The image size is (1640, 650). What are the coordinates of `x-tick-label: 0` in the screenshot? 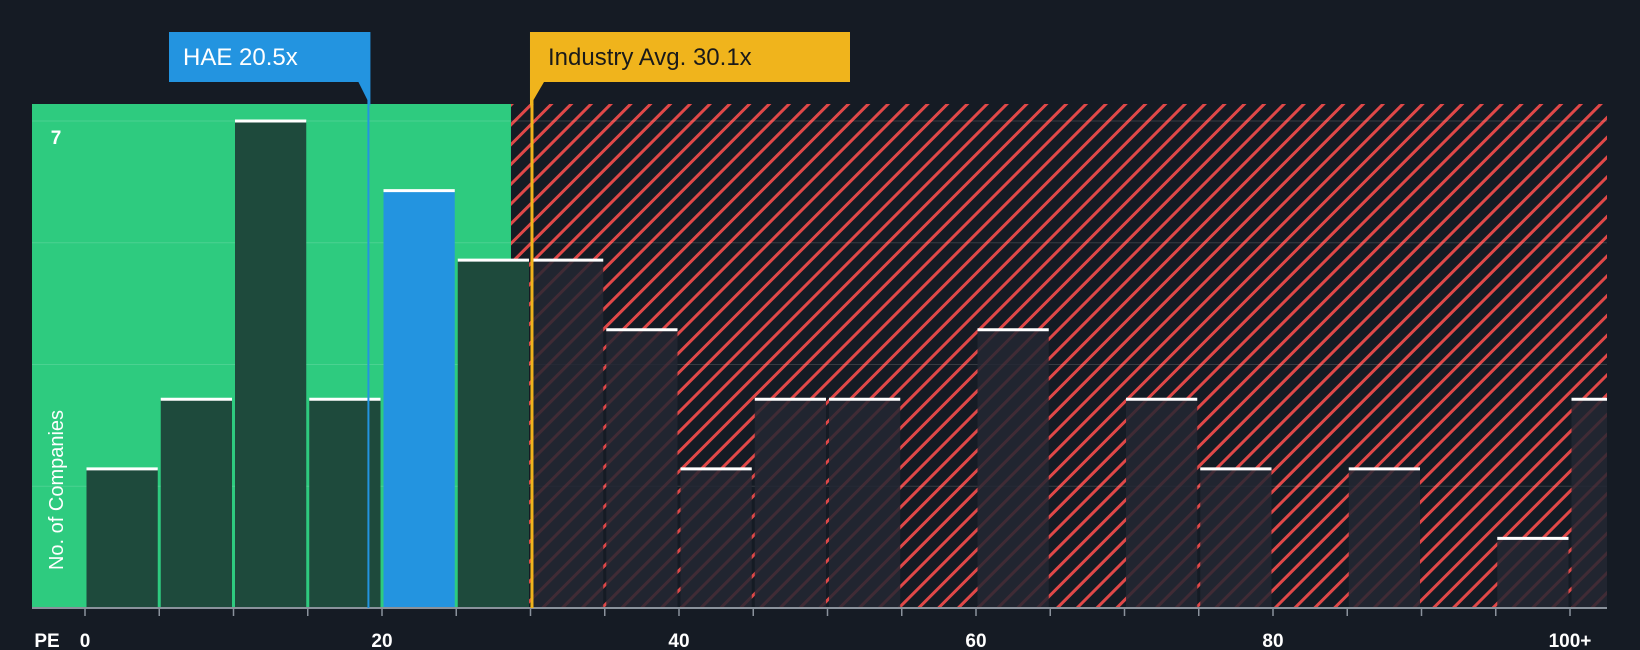 It's located at (85, 640).